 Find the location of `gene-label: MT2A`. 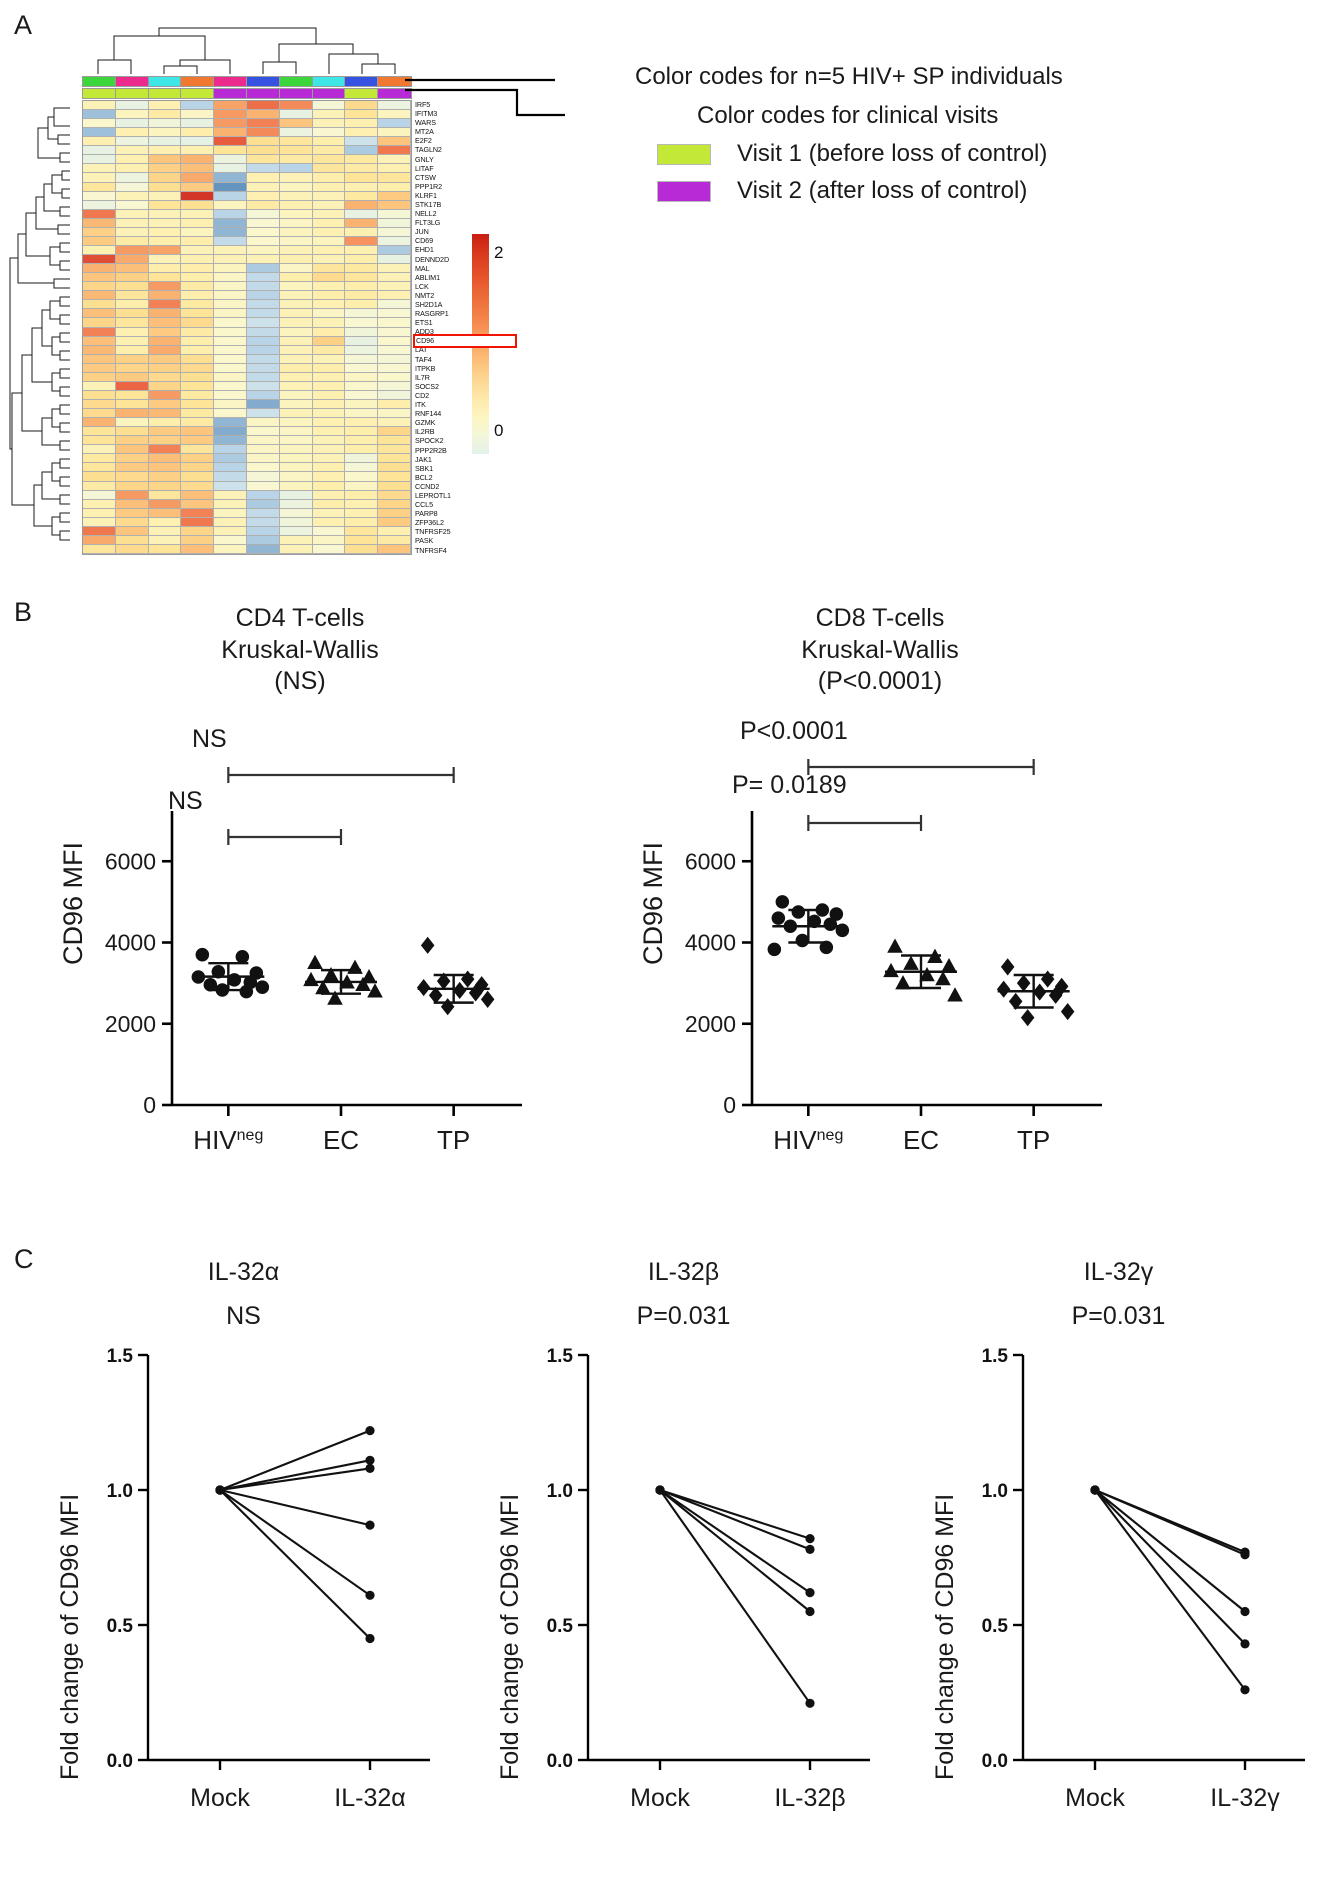

gene-label: MT2A is located at coordinates (424, 132).